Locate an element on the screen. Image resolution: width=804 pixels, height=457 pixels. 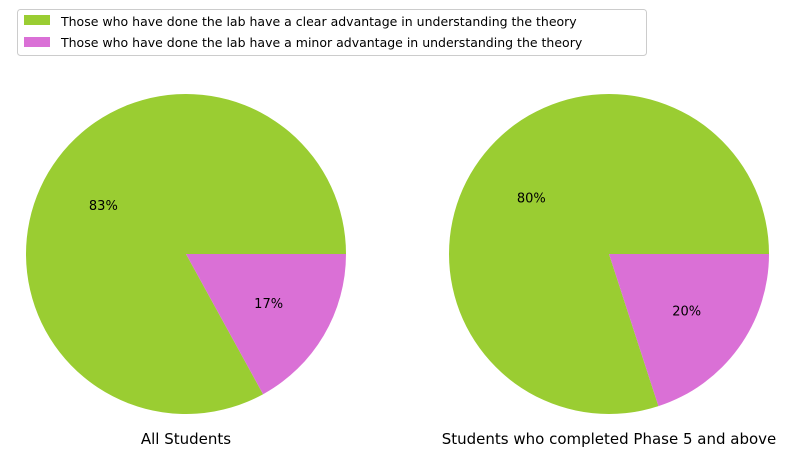
pie-2-slice-minor-advantage is located at coordinates (689, 330).